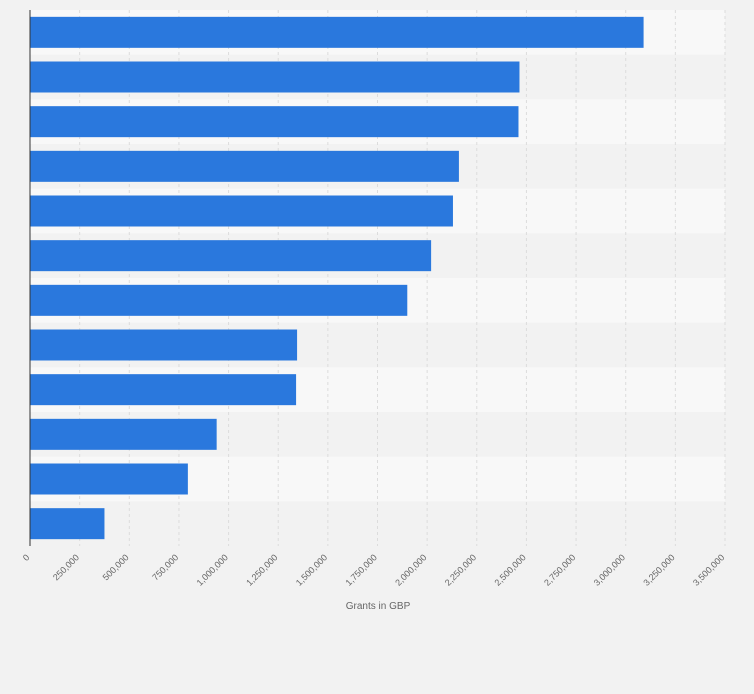 Image resolution: width=754 pixels, height=694 pixels. Describe the element at coordinates (361, 569) in the screenshot. I see `x-tick-label: 1,750,000` at that location.